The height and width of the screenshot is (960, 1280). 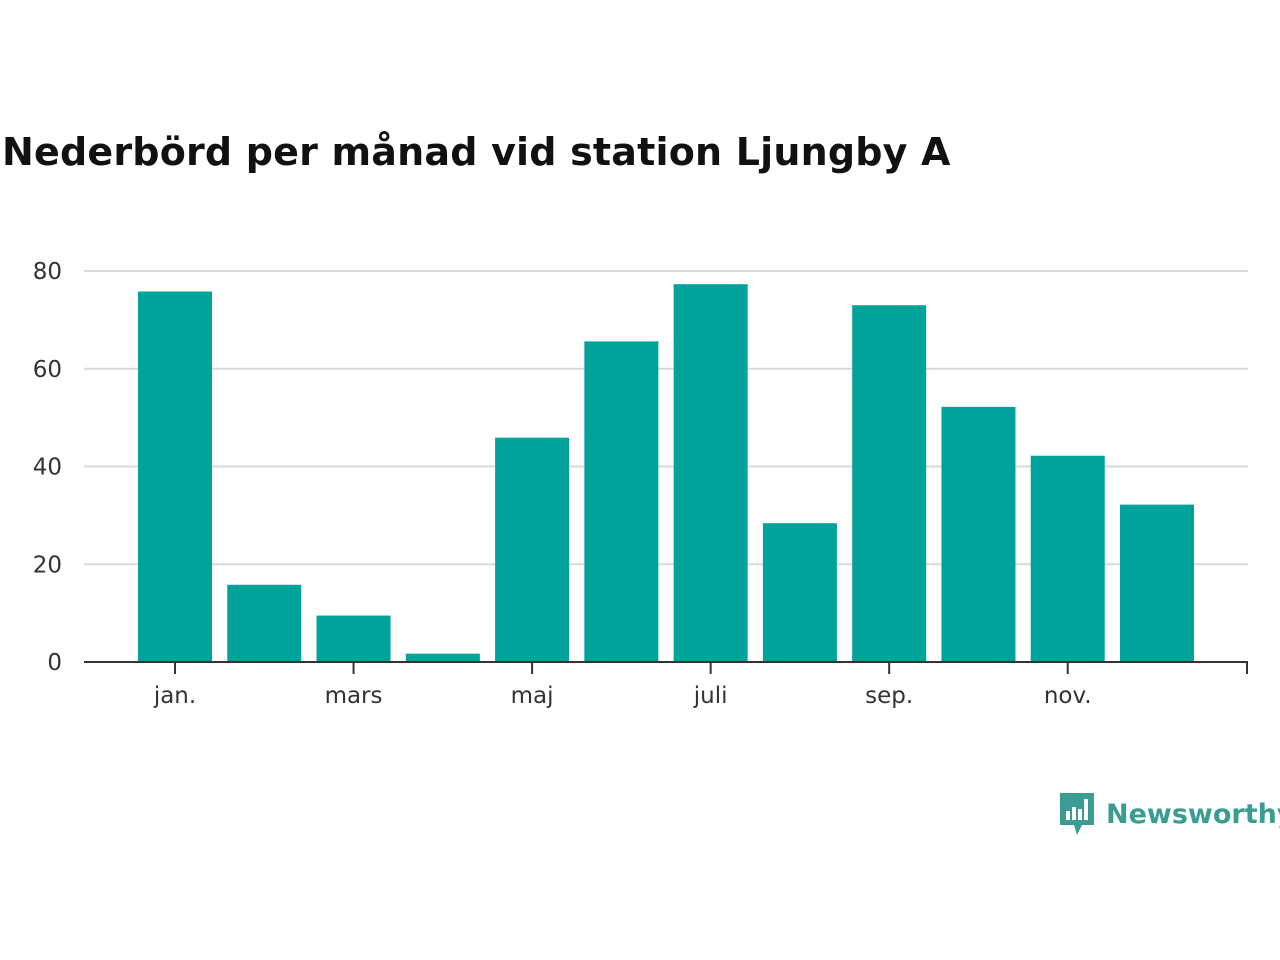 I want to click on y-tick-label: 40, so click(x=47, y=468).